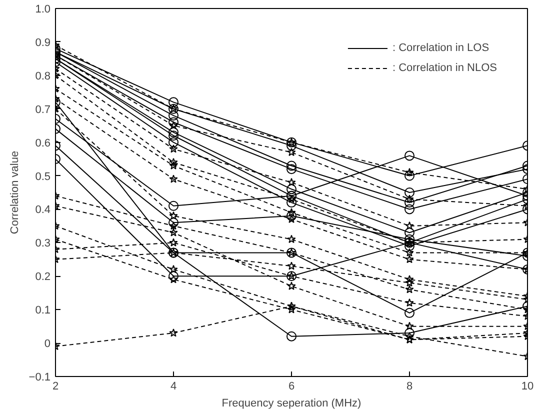 The height and width of the screenshot is (416, 539). I want to click on y-tick-label: 1.0, so click(43, 10).